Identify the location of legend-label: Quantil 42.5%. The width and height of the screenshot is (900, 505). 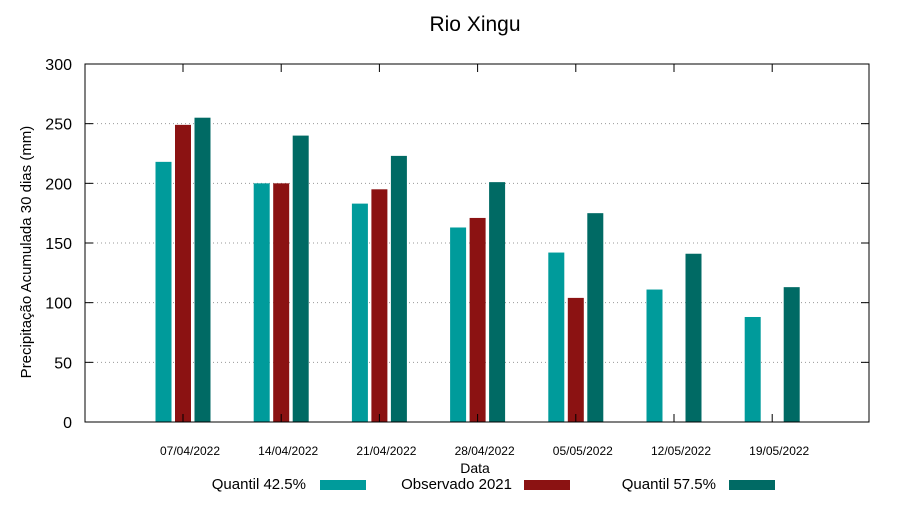
(259, 484).